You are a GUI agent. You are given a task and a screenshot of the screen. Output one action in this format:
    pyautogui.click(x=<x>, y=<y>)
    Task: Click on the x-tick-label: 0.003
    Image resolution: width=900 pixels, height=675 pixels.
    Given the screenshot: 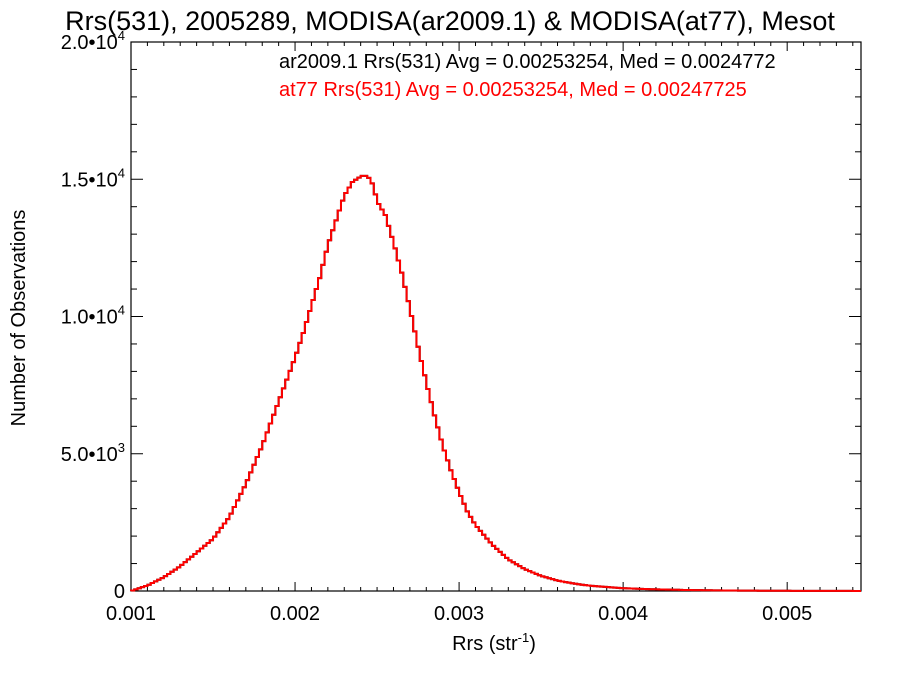 What is the action you would take?
    pyautogui.click(x=459, y=614)
    